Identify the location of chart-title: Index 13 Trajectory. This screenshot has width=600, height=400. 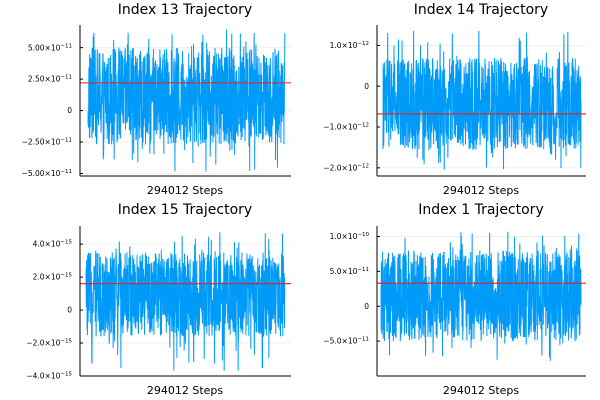
(185, 10).